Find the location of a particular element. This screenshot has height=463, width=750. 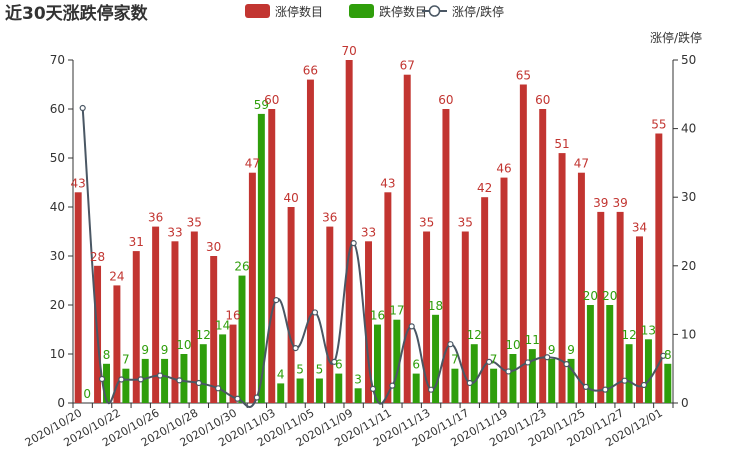

y-tick-label: 70 is located at coordinates (57, 60).